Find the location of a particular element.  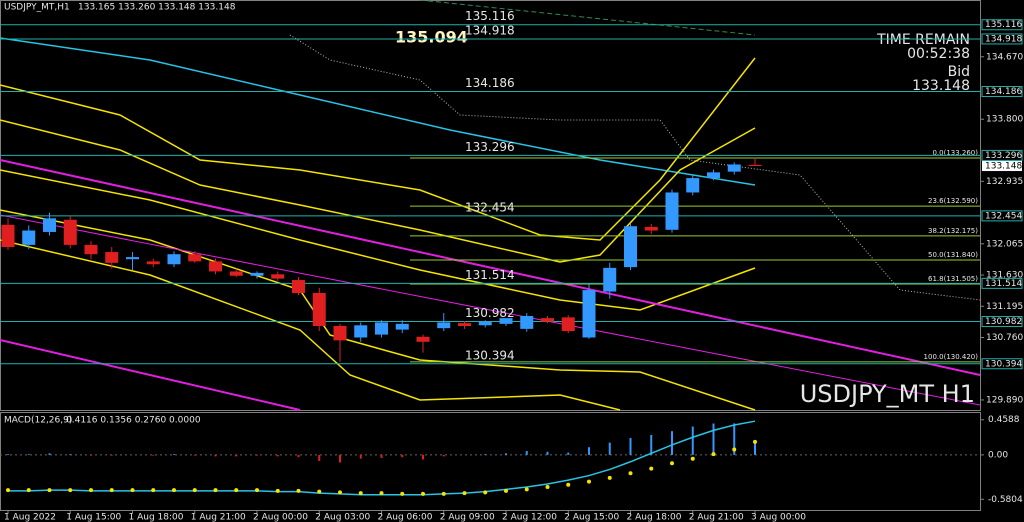

bid-box is located at coordinates (1002, 166).